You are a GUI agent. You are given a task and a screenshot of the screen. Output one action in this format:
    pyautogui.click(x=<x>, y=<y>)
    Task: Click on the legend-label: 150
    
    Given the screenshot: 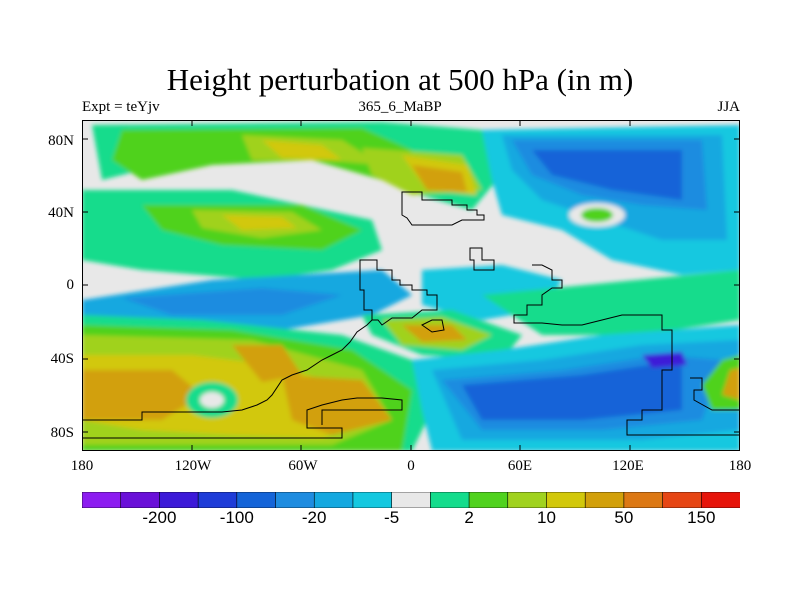 What is the action you would take?
    pyautogui.click(x=701, y=517)
    